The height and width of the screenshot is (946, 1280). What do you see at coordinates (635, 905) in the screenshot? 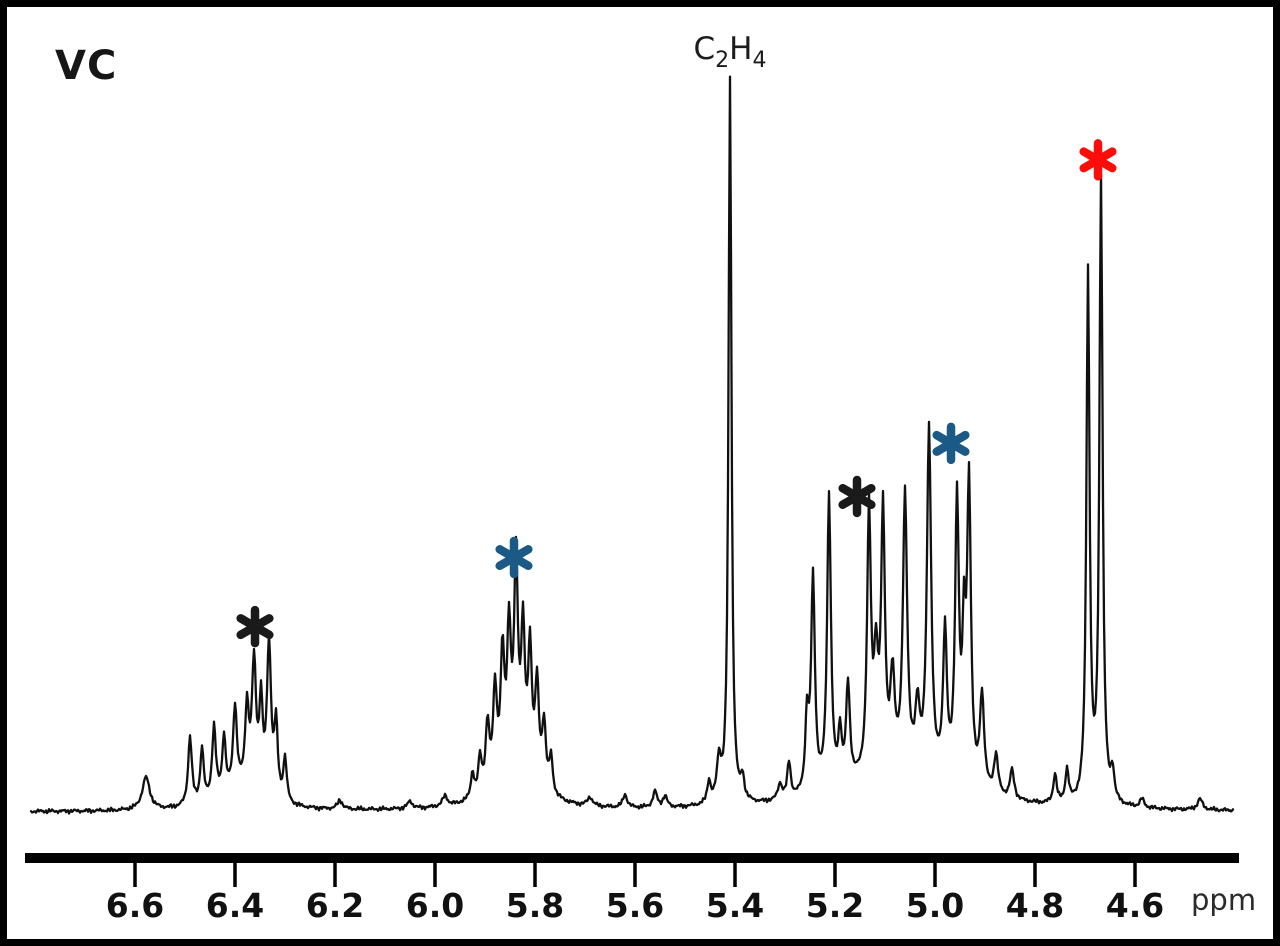
I see `x-tick-label: 5.6` at bounding box center [635, 905].